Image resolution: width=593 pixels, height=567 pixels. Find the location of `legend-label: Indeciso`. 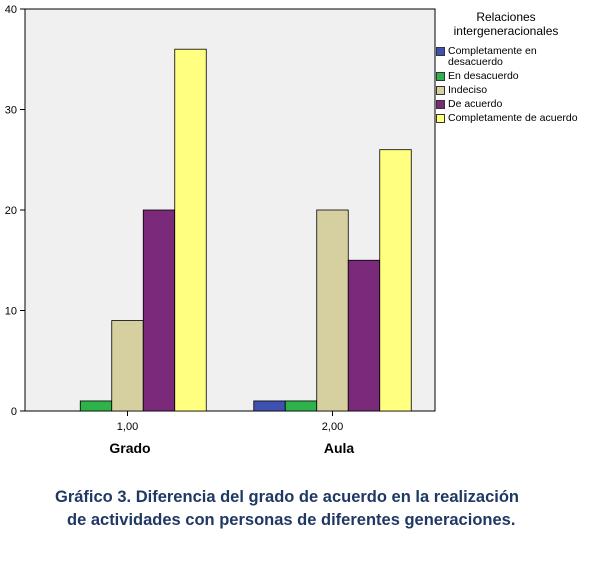

legend-label: Indeciso is located at coordinates (468, 90).